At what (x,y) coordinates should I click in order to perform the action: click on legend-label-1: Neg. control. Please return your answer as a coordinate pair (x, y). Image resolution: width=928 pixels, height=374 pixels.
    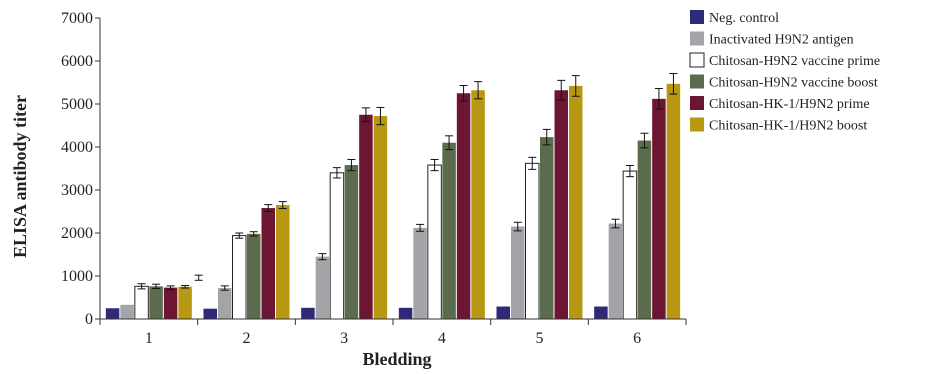
    Looking at the image, I should click on (744, 18).